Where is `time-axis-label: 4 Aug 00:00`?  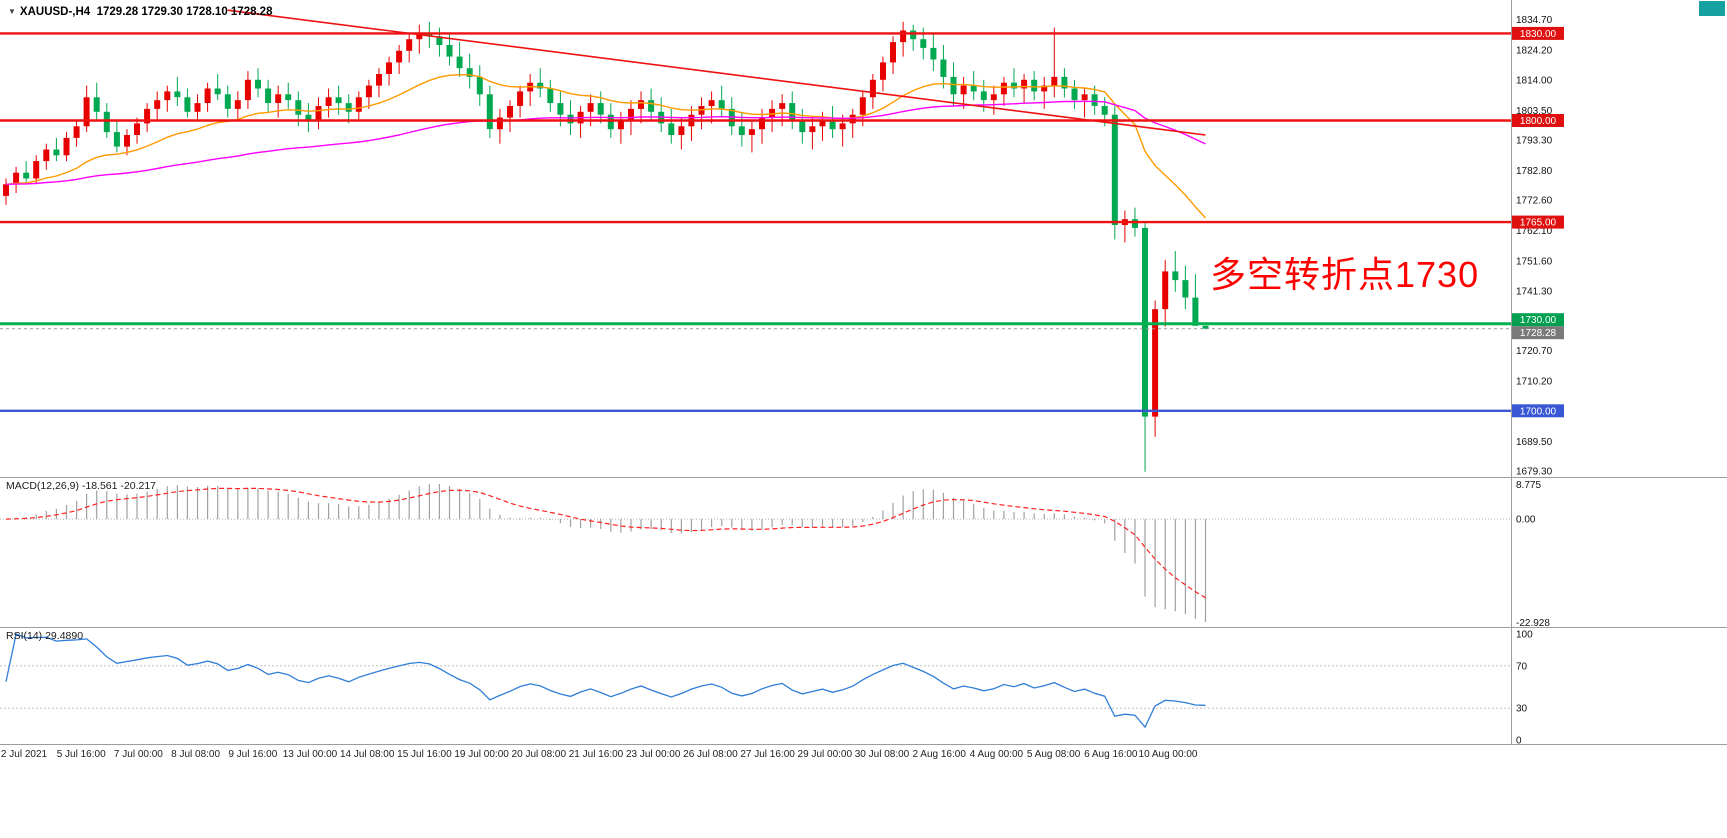 time-axis-label: 4 Aug 00:00 is located at coordinates (997, 754).